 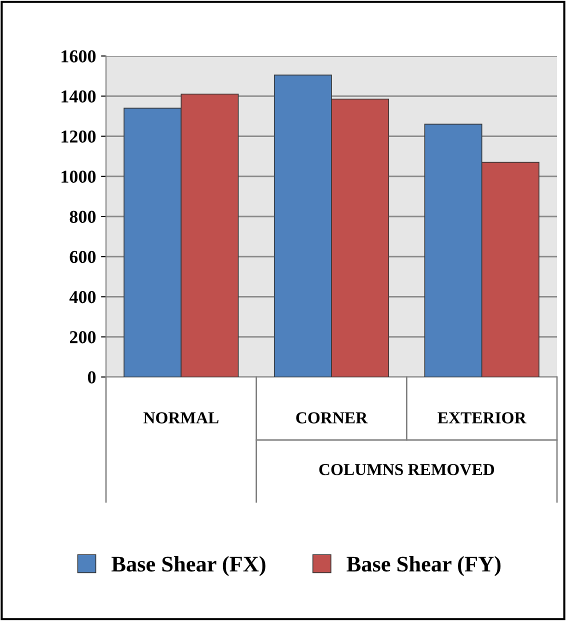 I want to click on x-tick-label: EXTERIOR, so click(x=482, y=418).